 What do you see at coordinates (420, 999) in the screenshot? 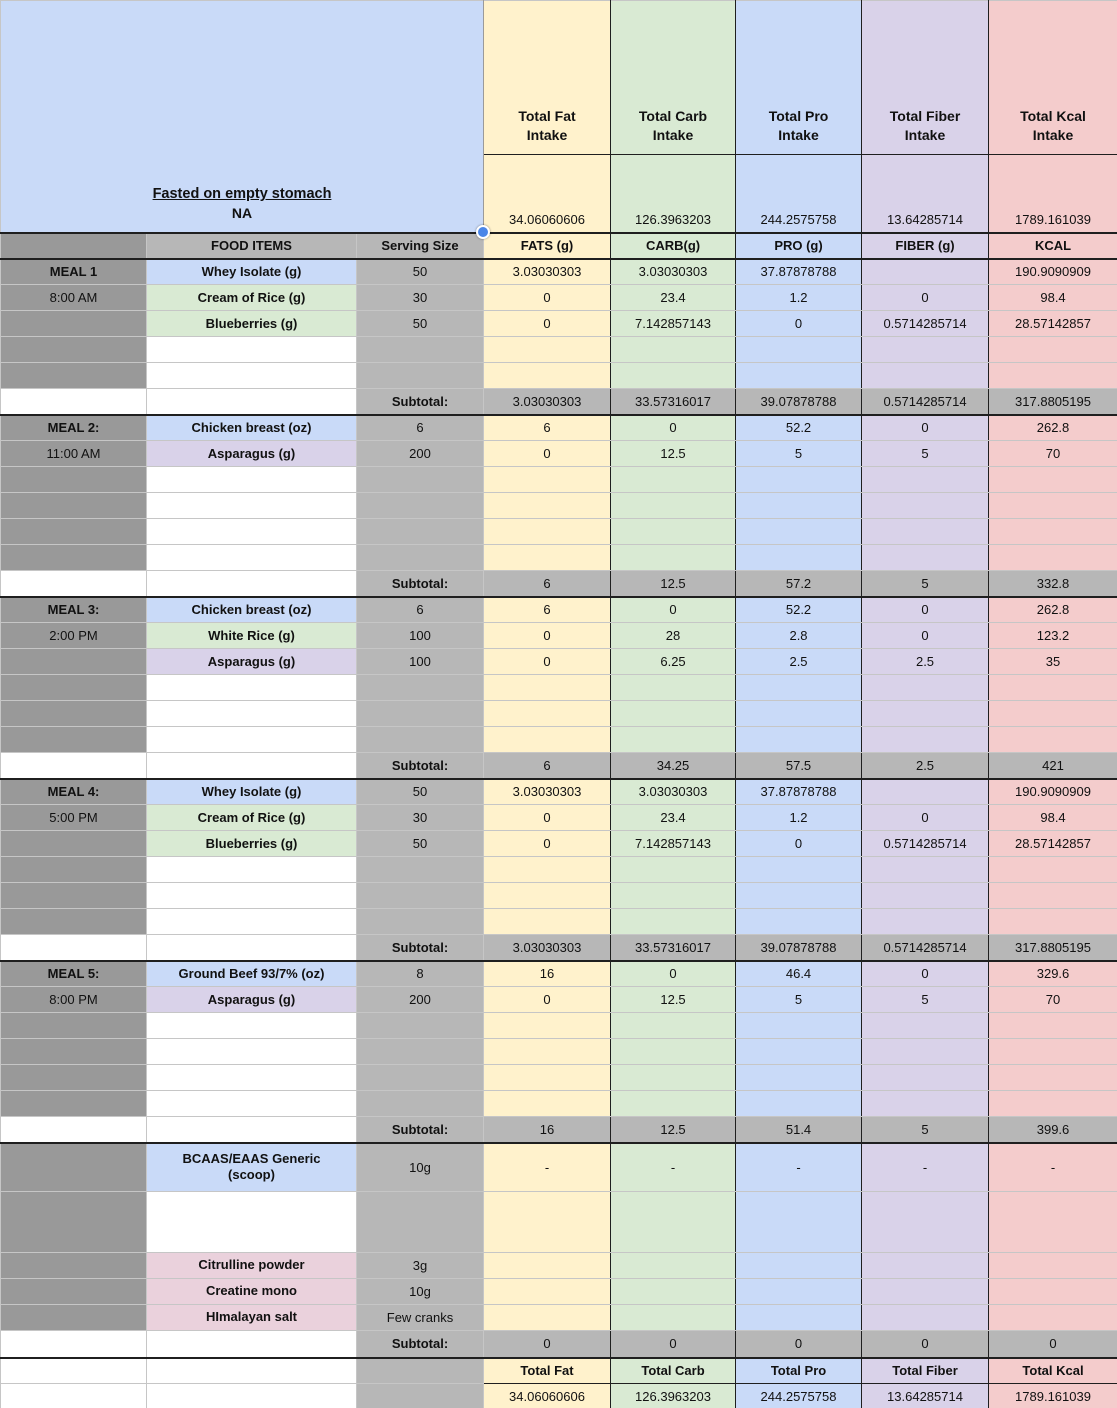
I see `serving-size-cell: 200` at bounding box center [420, 999].